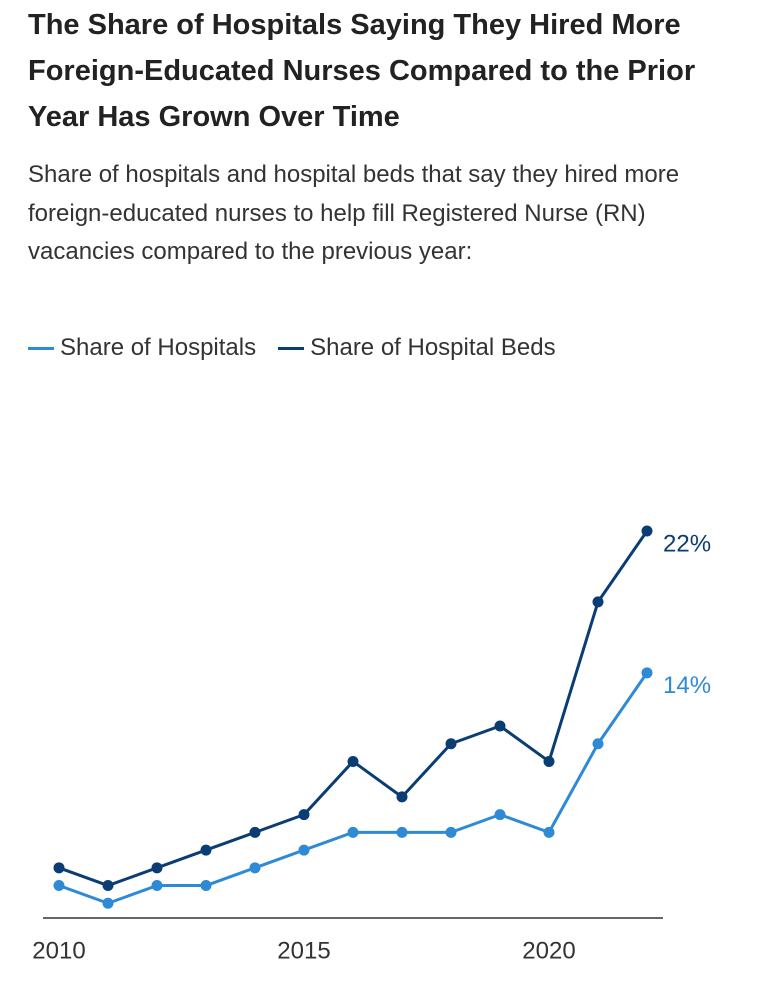  I want to click on value-label: 22%, so click(687, 543).